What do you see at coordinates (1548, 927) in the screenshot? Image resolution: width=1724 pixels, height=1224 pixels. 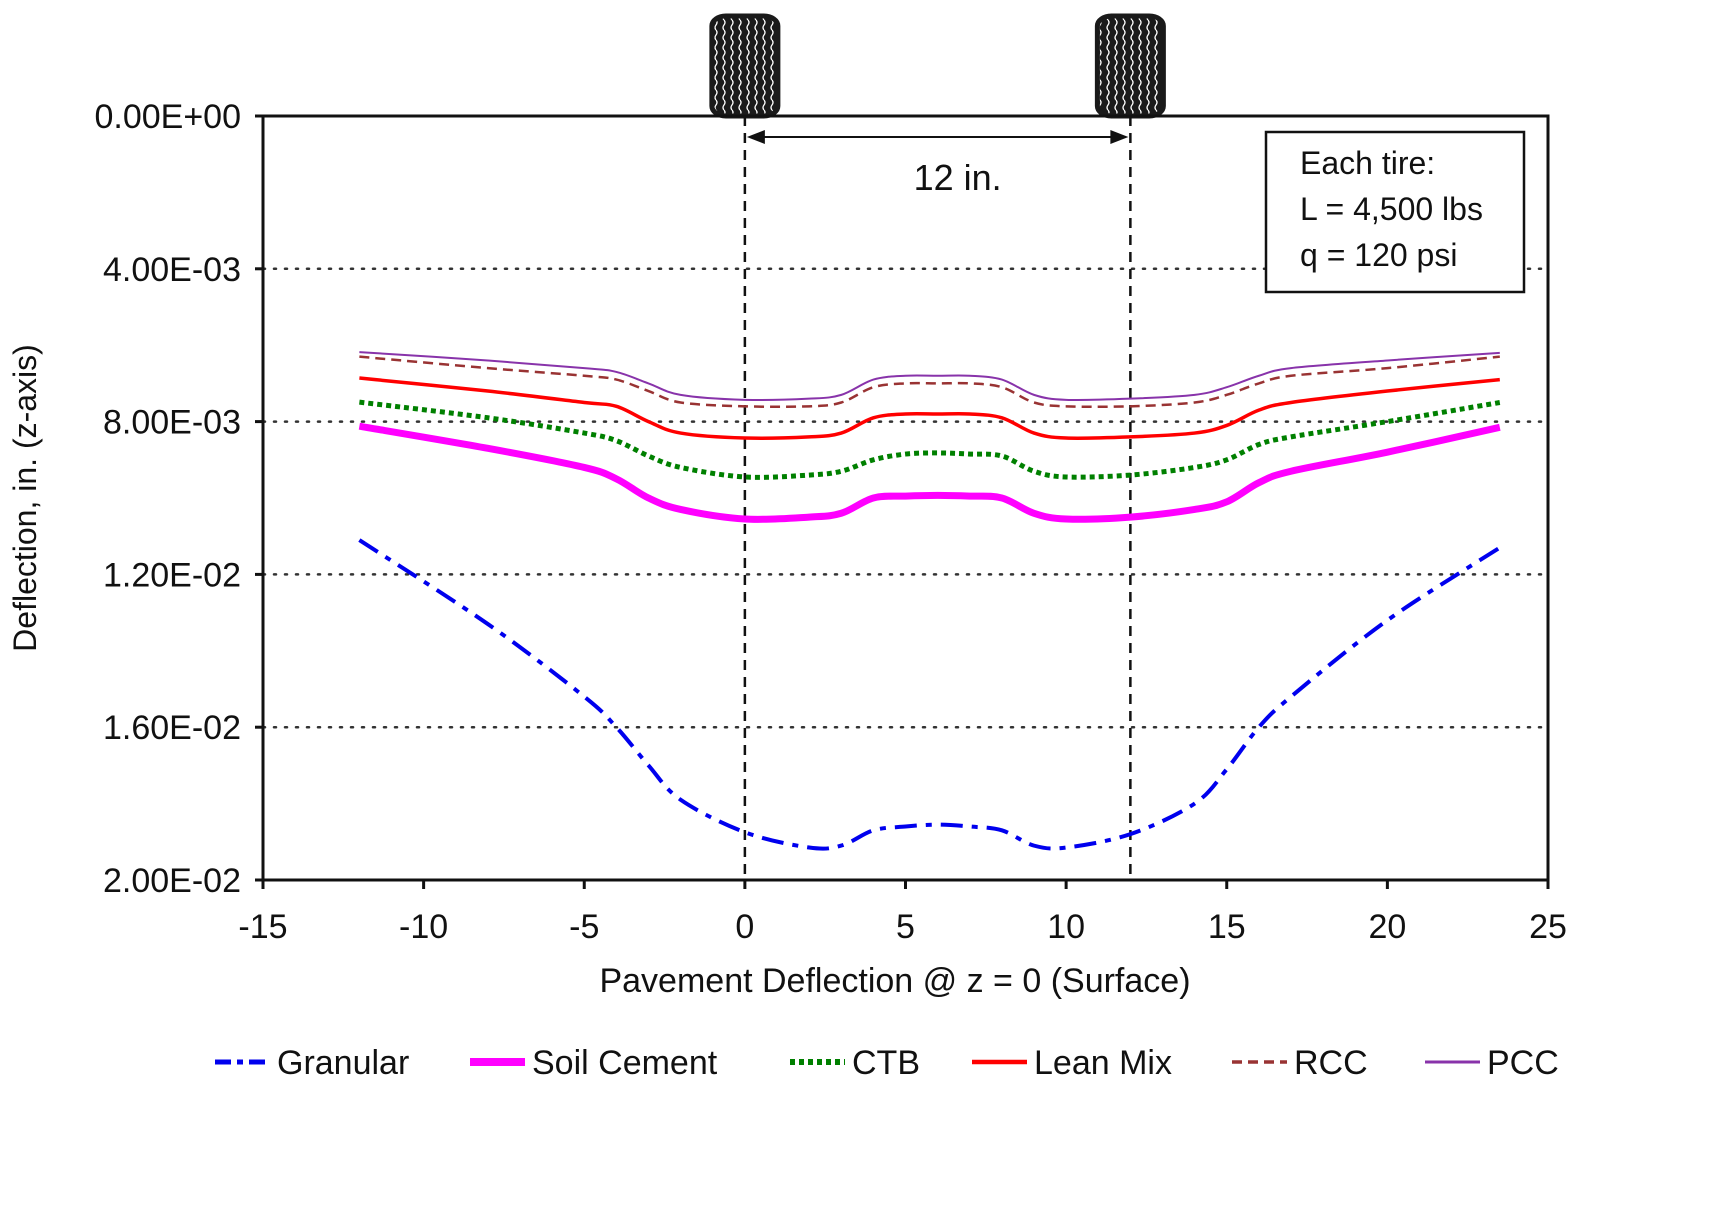 I see `x-tick-label: 25` at bounding box center [1548, 927].